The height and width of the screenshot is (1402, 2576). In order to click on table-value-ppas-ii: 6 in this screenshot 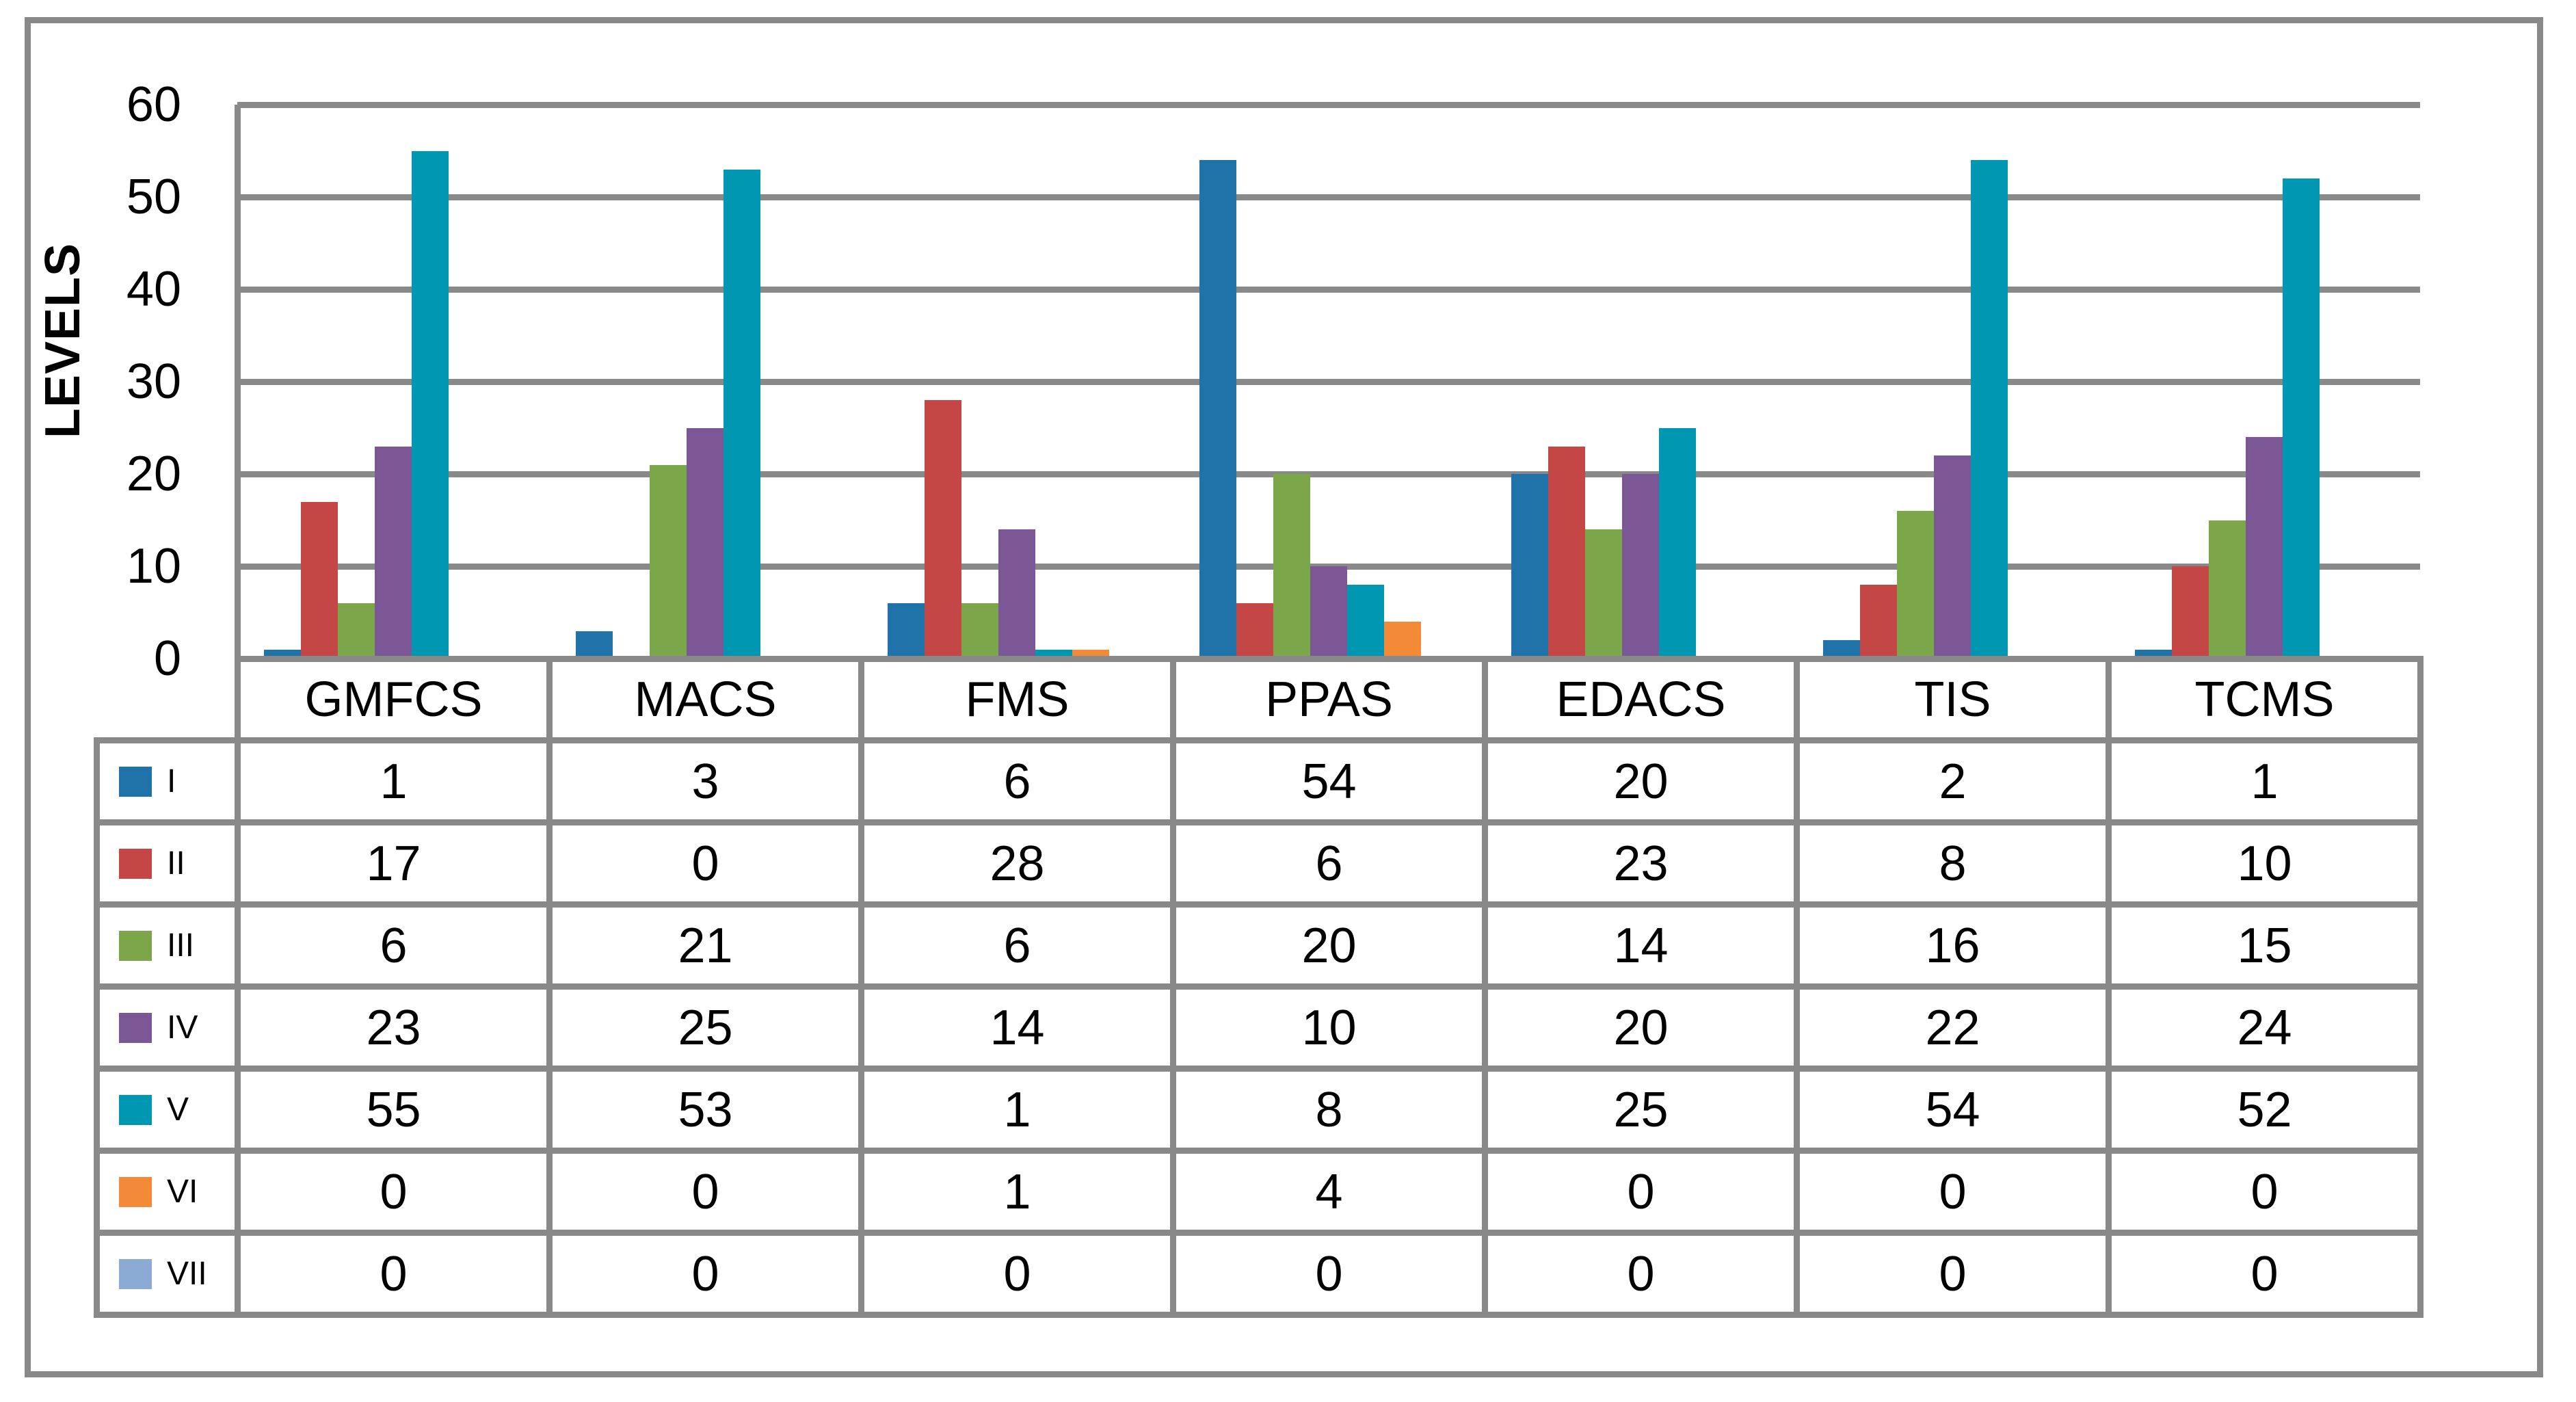, I will do `click(1329, 863)`.